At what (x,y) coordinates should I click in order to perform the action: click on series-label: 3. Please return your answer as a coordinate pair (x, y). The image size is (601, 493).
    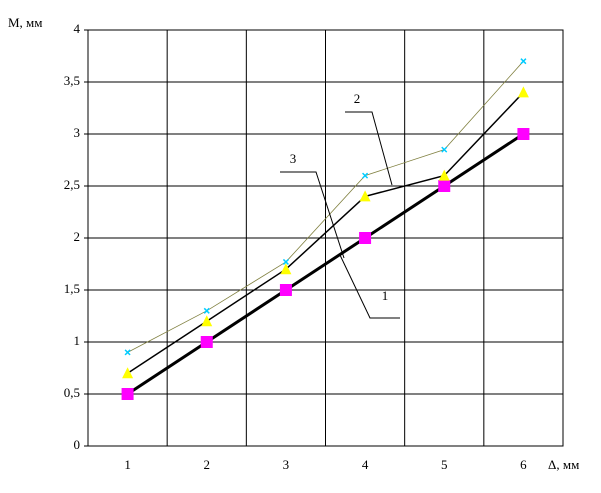
    Looking at the image, I should click on (293, 158).